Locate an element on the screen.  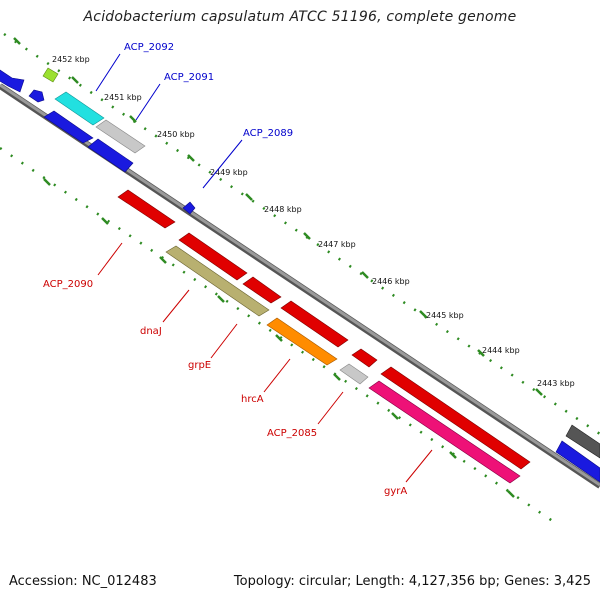
gene-label-acp-2091: ACP_2091 is located at coordinates (189, 77).